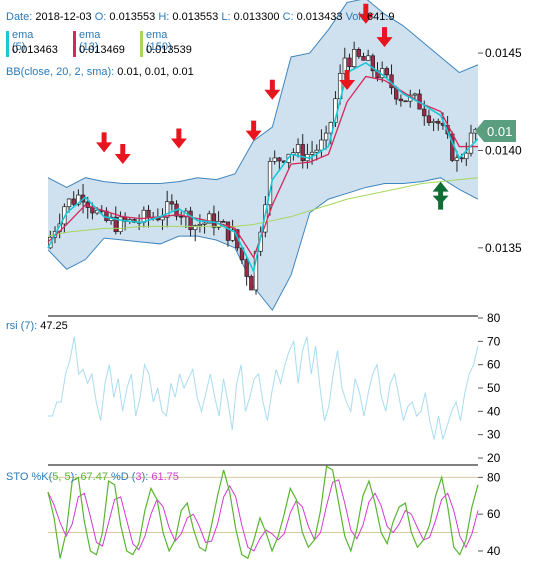  I want to click on sto-k-line, so click(263, 512).